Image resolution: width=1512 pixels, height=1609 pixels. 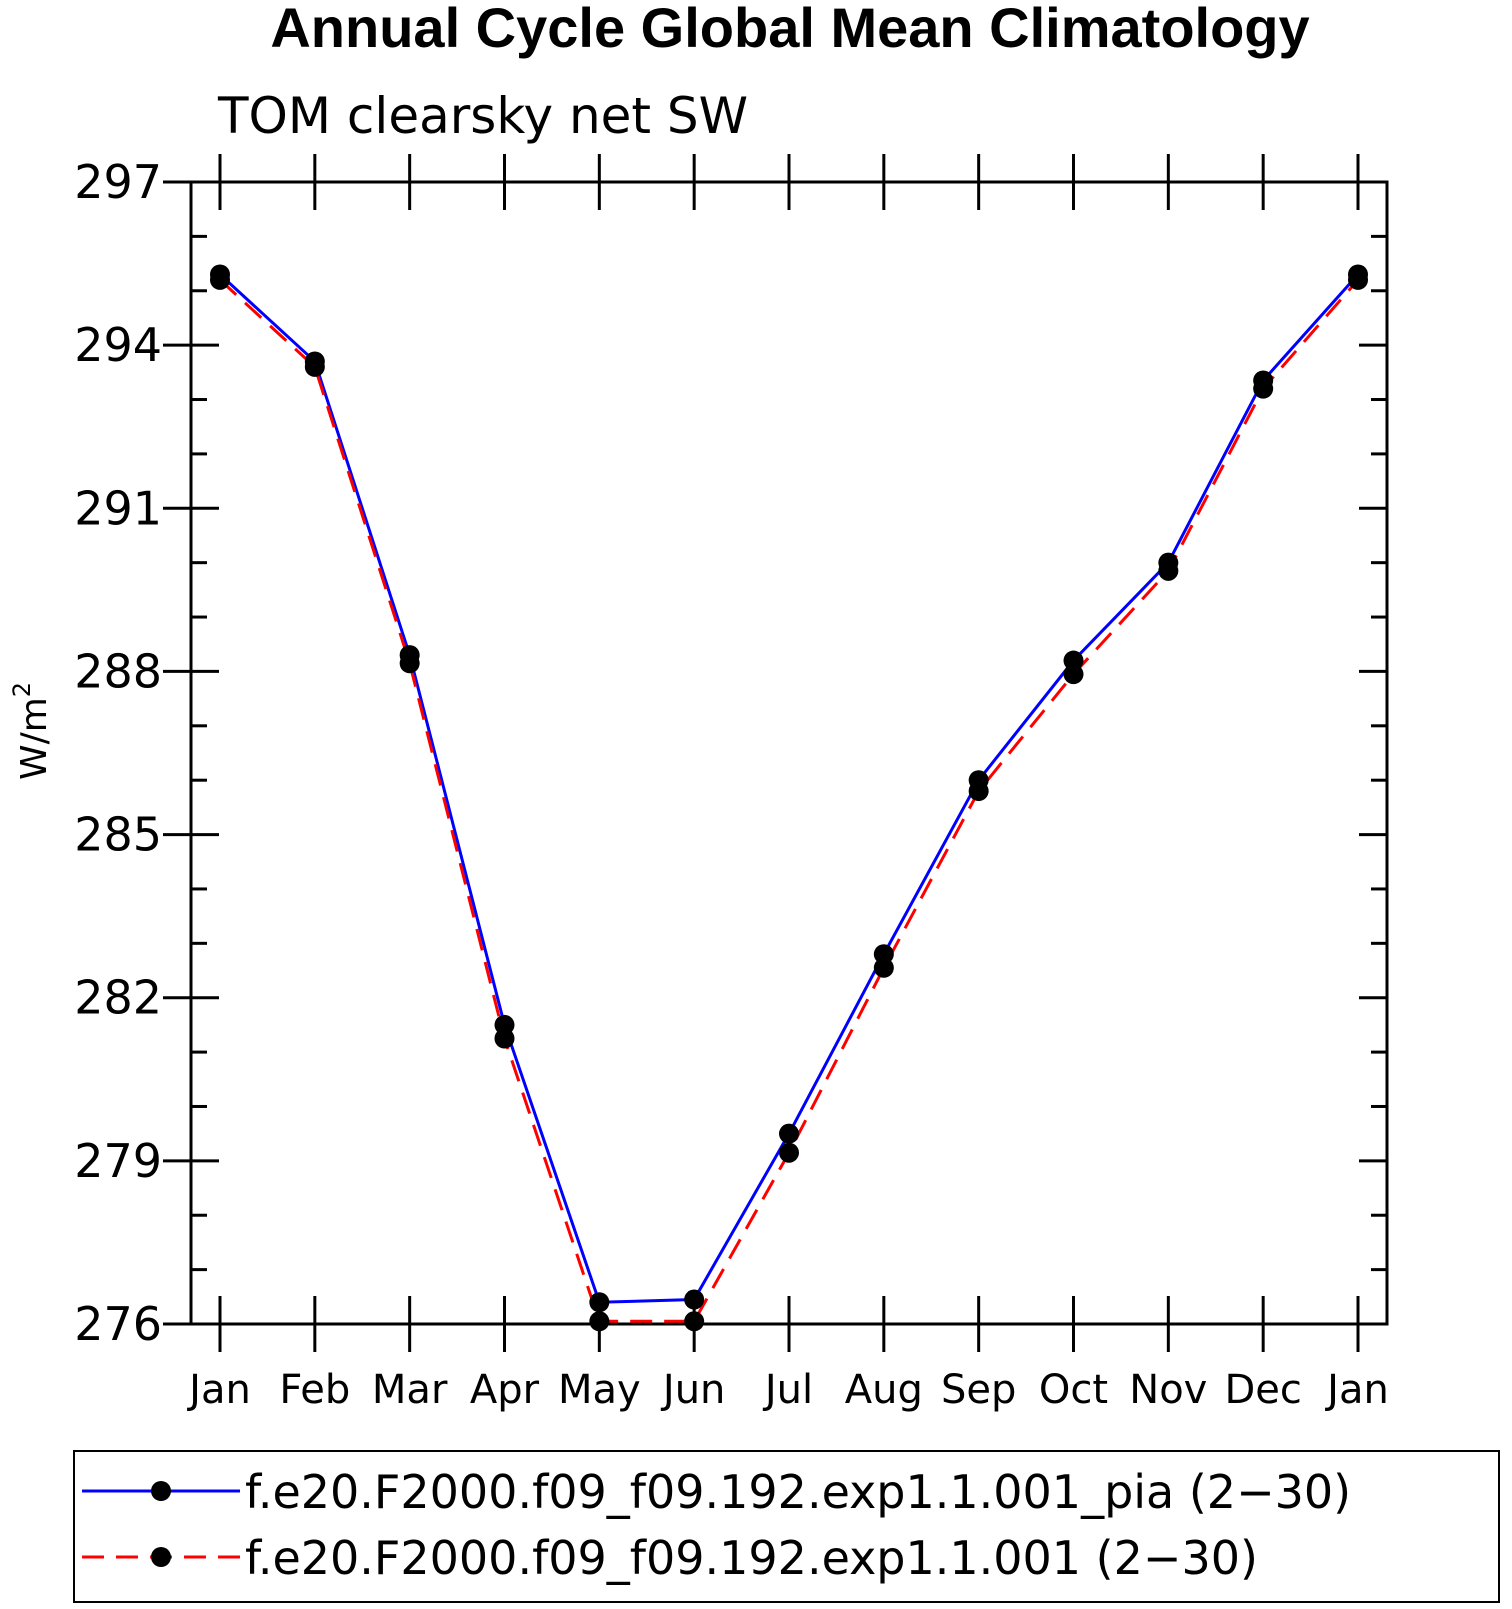 I want to click on x-tick-label: Jul, so click(x=787, y=1390).